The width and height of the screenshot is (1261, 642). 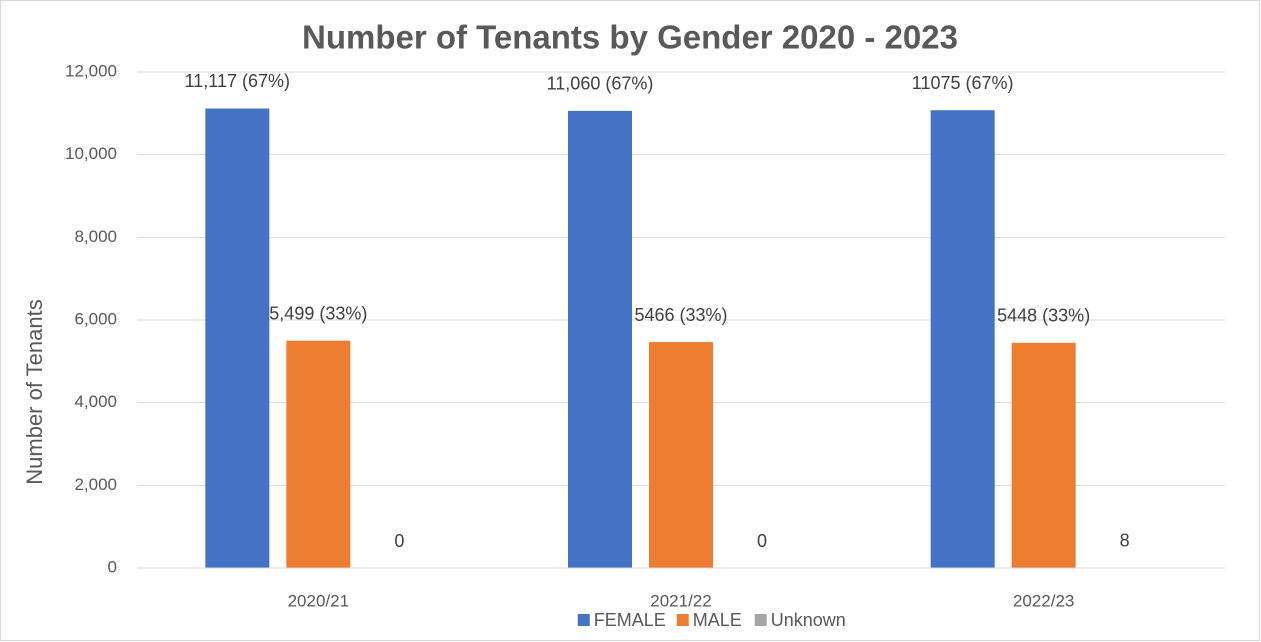 I want to click on legend-label: Unknown, so click(x=808, y=620).